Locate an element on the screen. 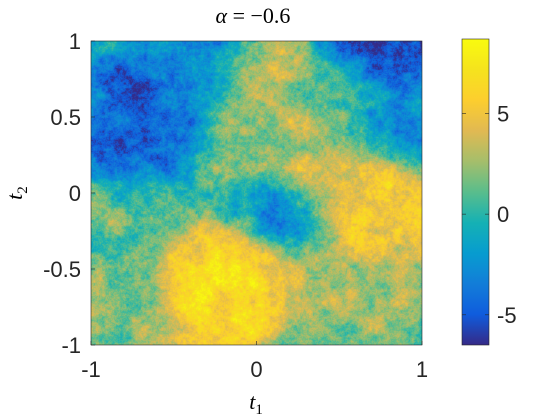 Image resolution: width=560 pixels, height=420 pixels. y-axis-ticks: 1 0.5 0 -0.5 -1 is located at coordinates (69, 193).